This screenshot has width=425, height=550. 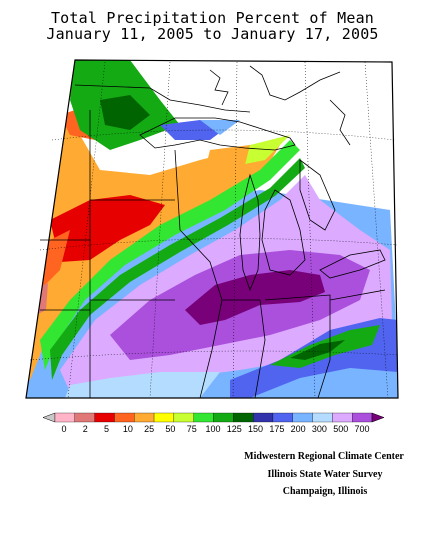 What do you see at coordinates (256, 429) in the screenshot?
I see `legend-label: 150` at bounding box center [256, 429].